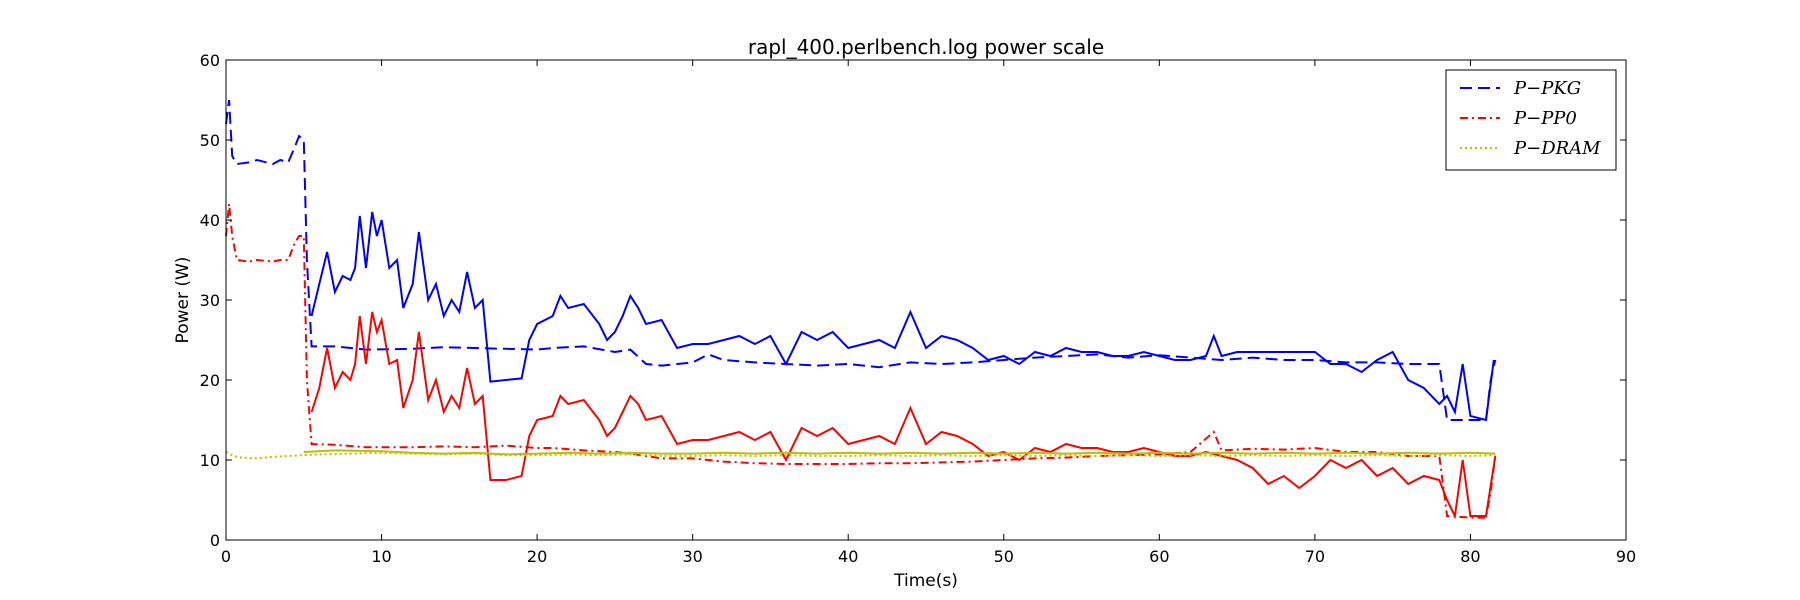  Describe the element at coordinates (1545, 118) in the screenshot. I see `legend-label-1: P−PP0` at that location.